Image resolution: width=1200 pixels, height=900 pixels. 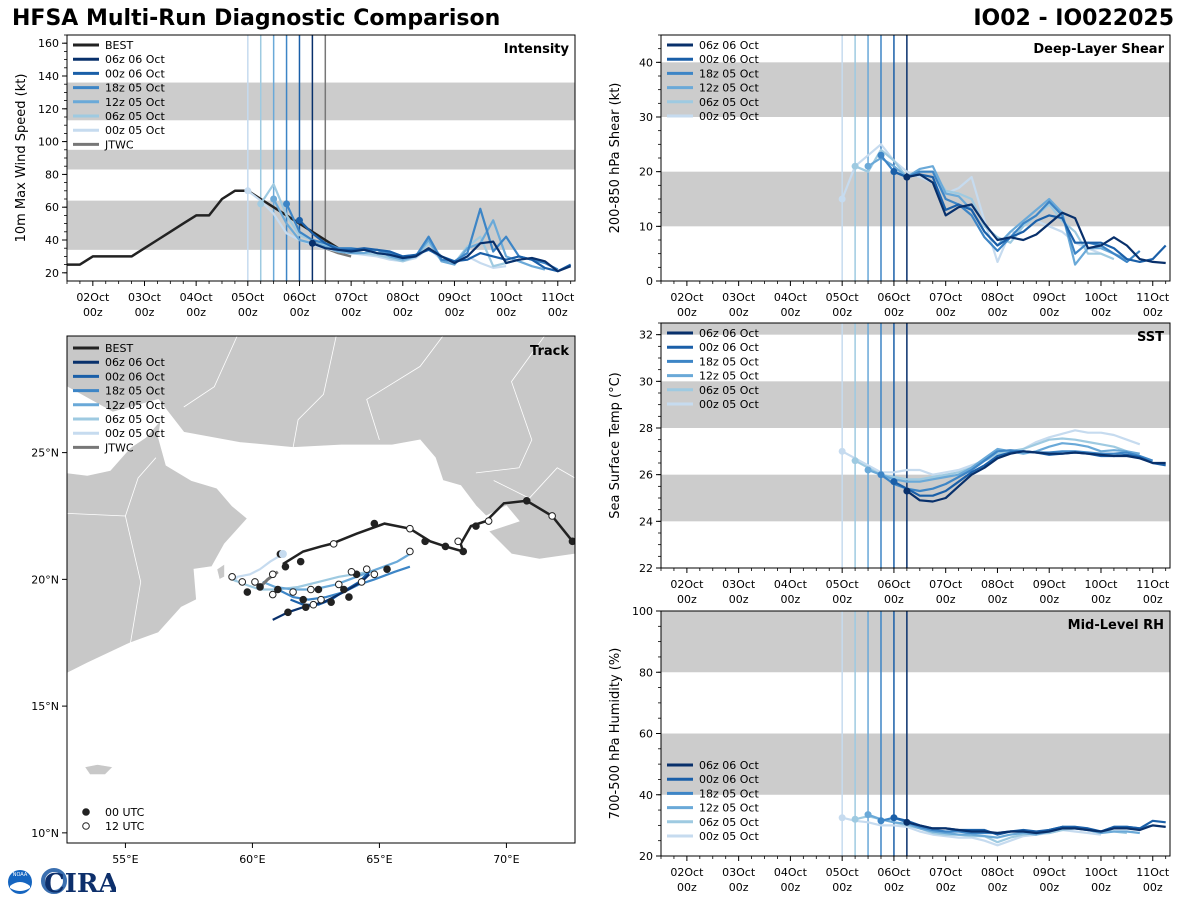 I want to click on sst-ytick-label: 30, so click(x=646, y=381).